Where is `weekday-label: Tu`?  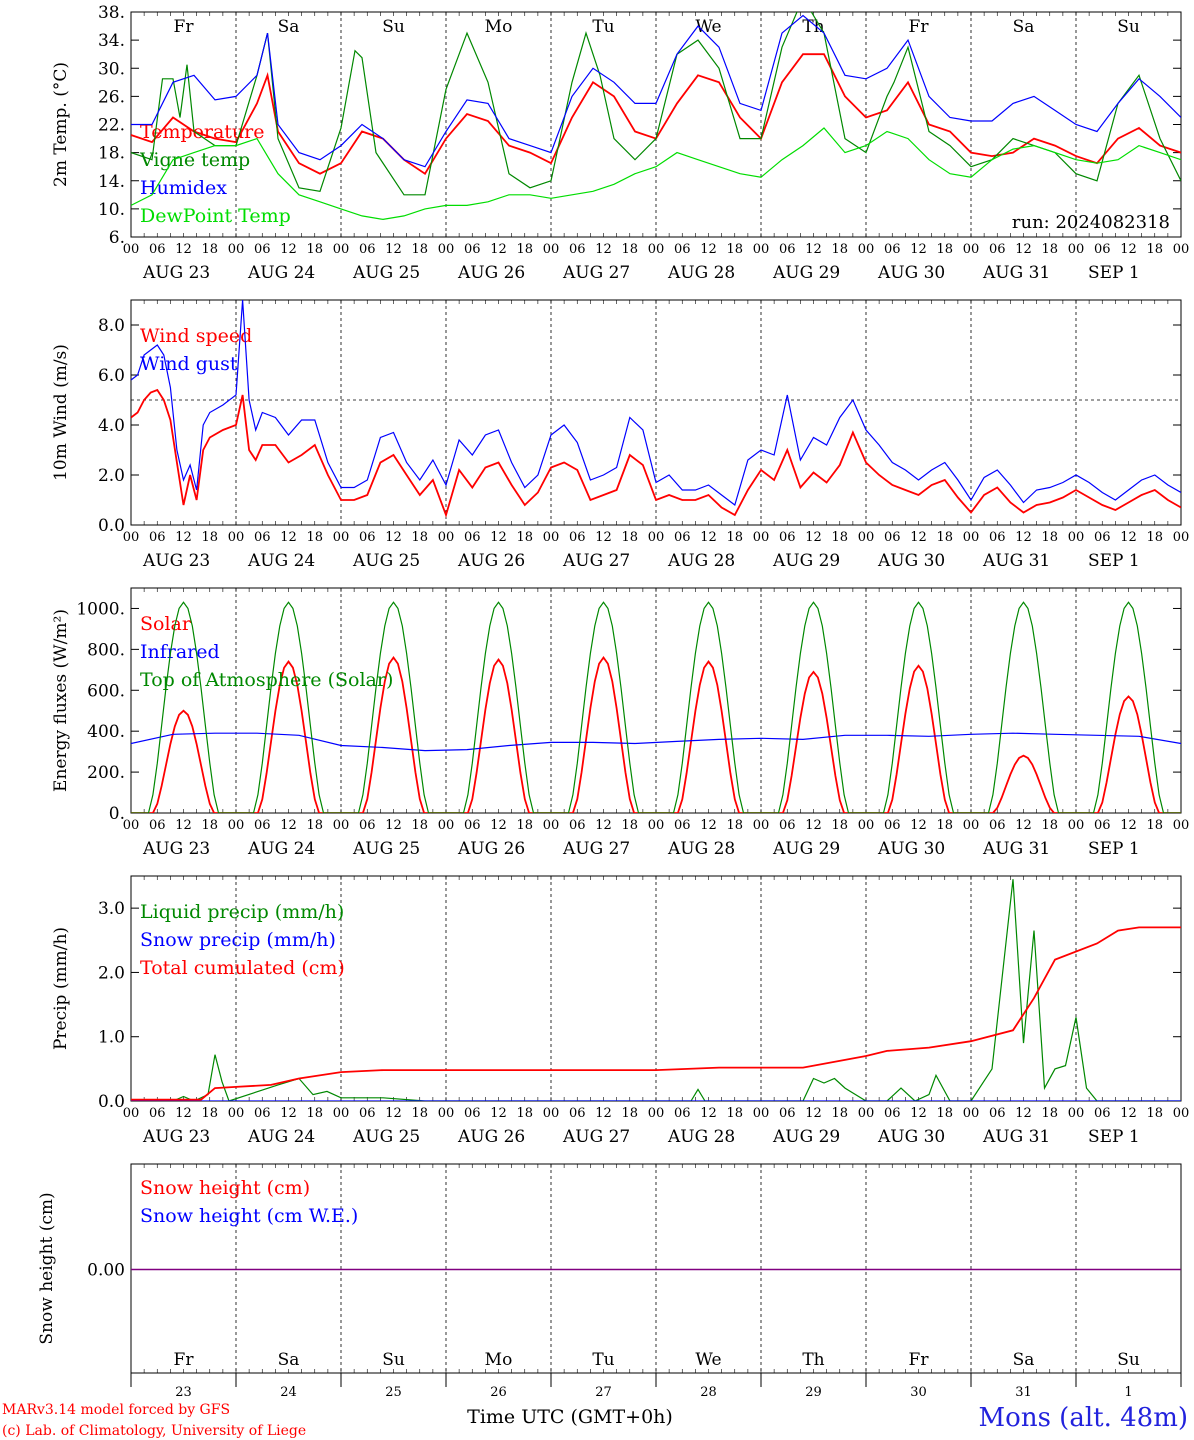 weekday-label: Tu is located at coordinates (603, 27).